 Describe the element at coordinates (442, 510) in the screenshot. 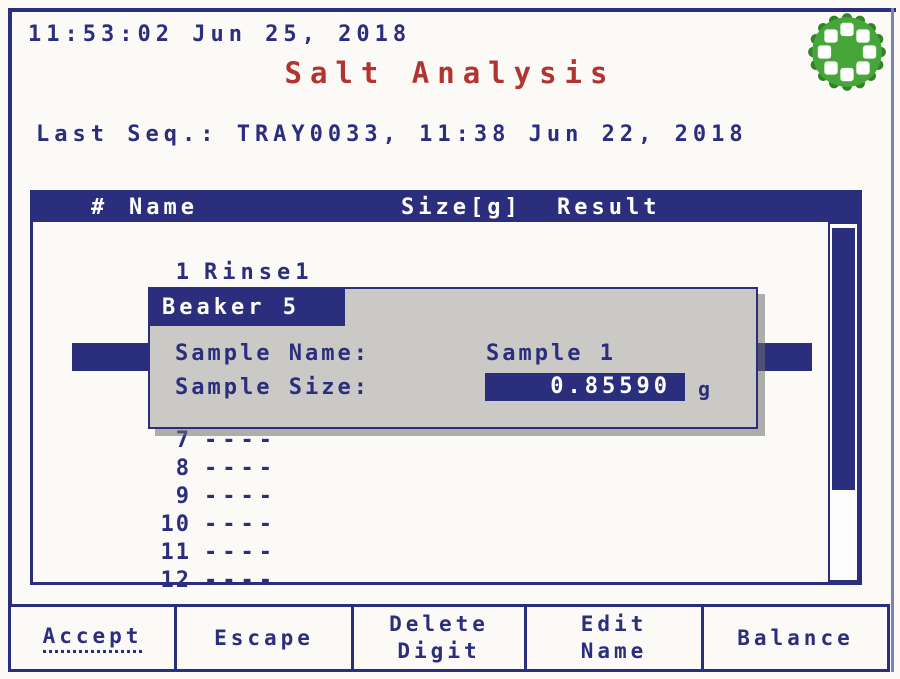

I see `table-row: 10 ----` at that location.